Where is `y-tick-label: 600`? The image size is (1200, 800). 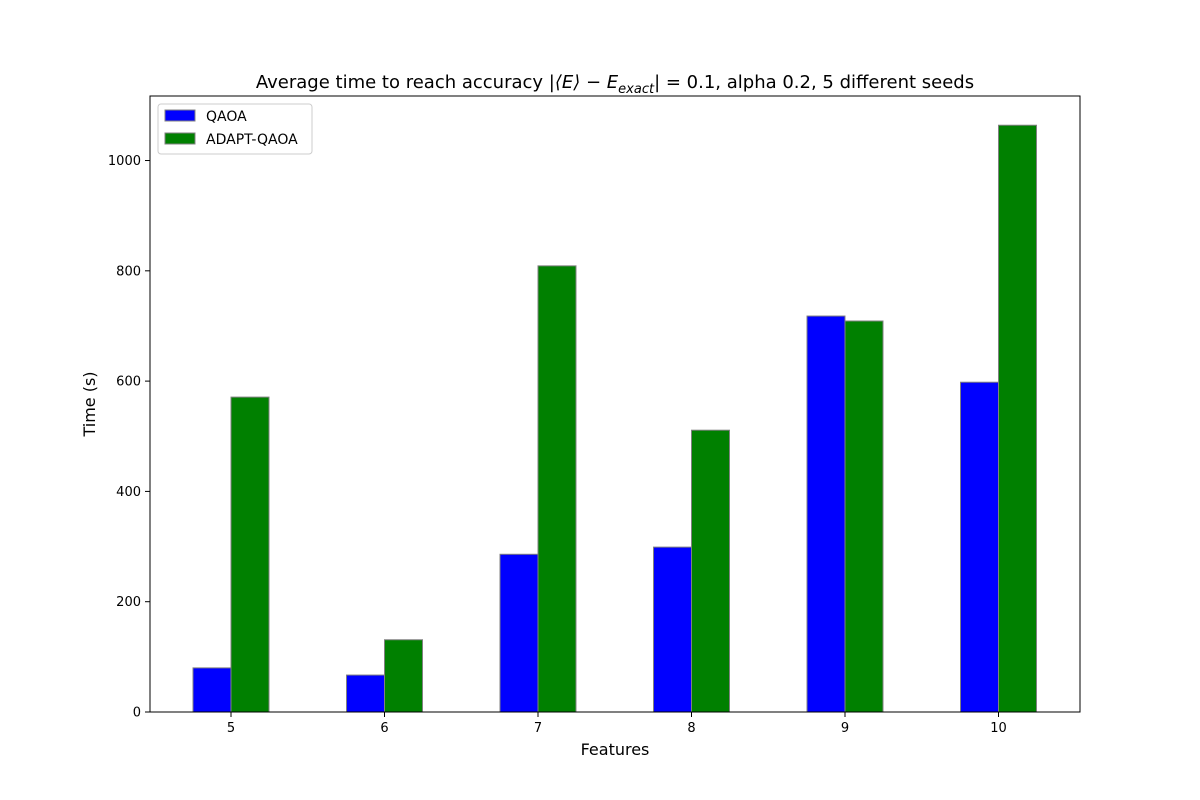 y-tick-label: 600 is located at coordinates (128, 382).